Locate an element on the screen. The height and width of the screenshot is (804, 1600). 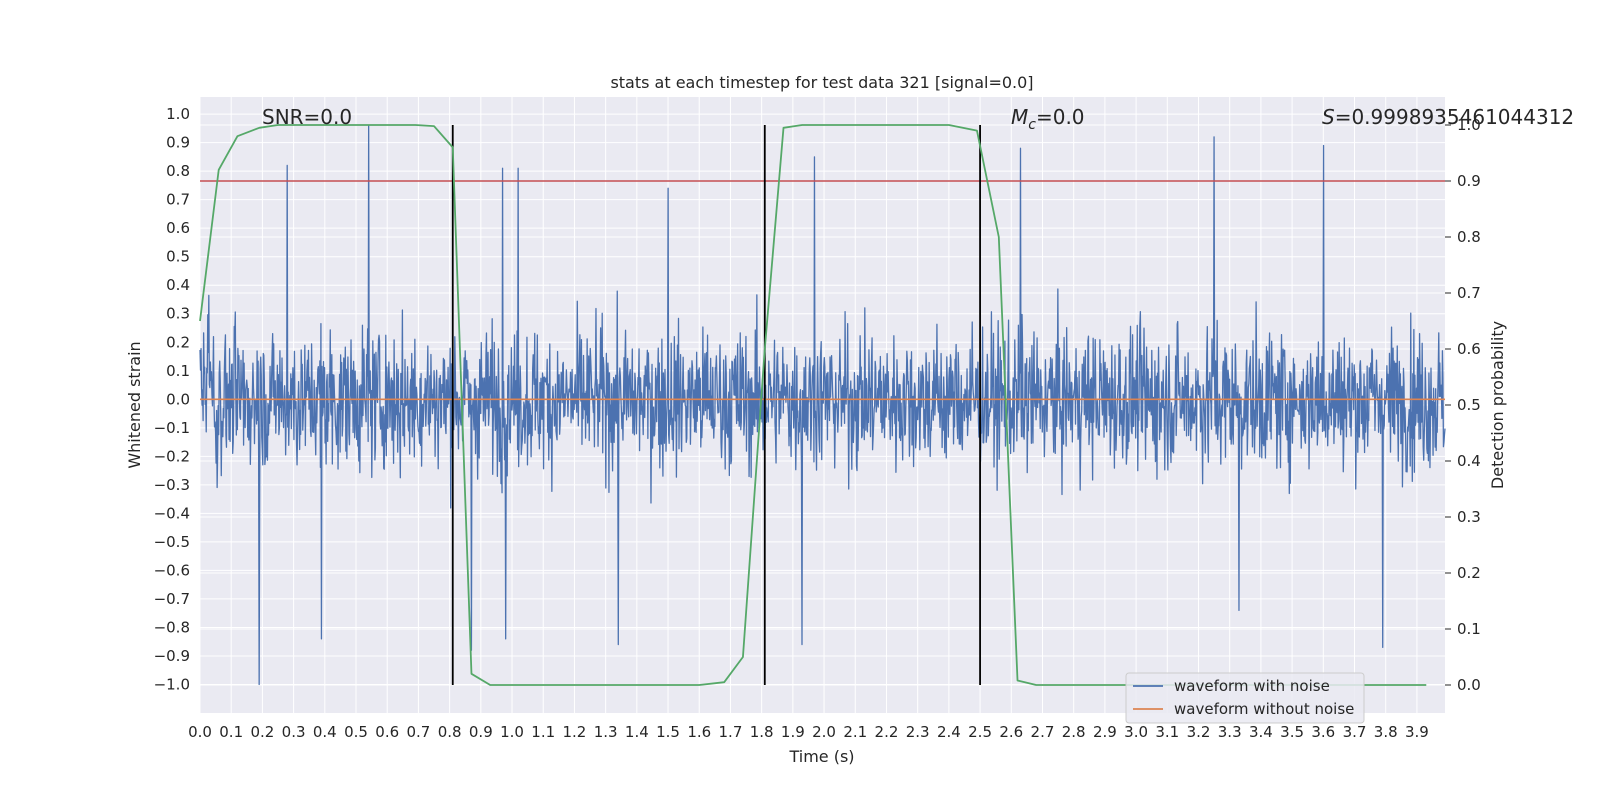
x-tick-label: 1.2 is located at coordinates (575, 732).